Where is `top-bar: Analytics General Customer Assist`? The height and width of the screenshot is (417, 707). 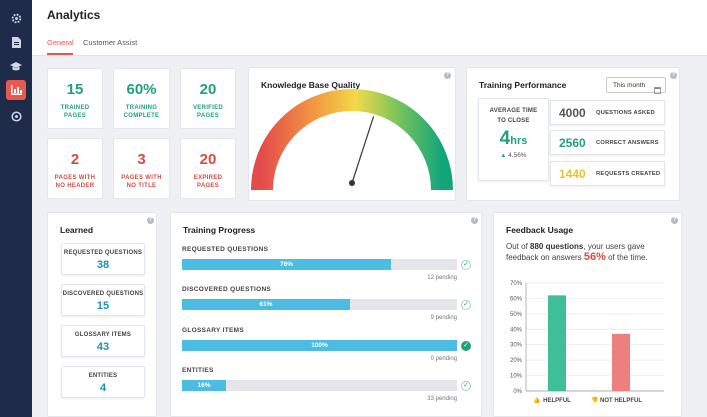
top-bar: Analytics General Customer Assist is located at coordinates (369, 28).